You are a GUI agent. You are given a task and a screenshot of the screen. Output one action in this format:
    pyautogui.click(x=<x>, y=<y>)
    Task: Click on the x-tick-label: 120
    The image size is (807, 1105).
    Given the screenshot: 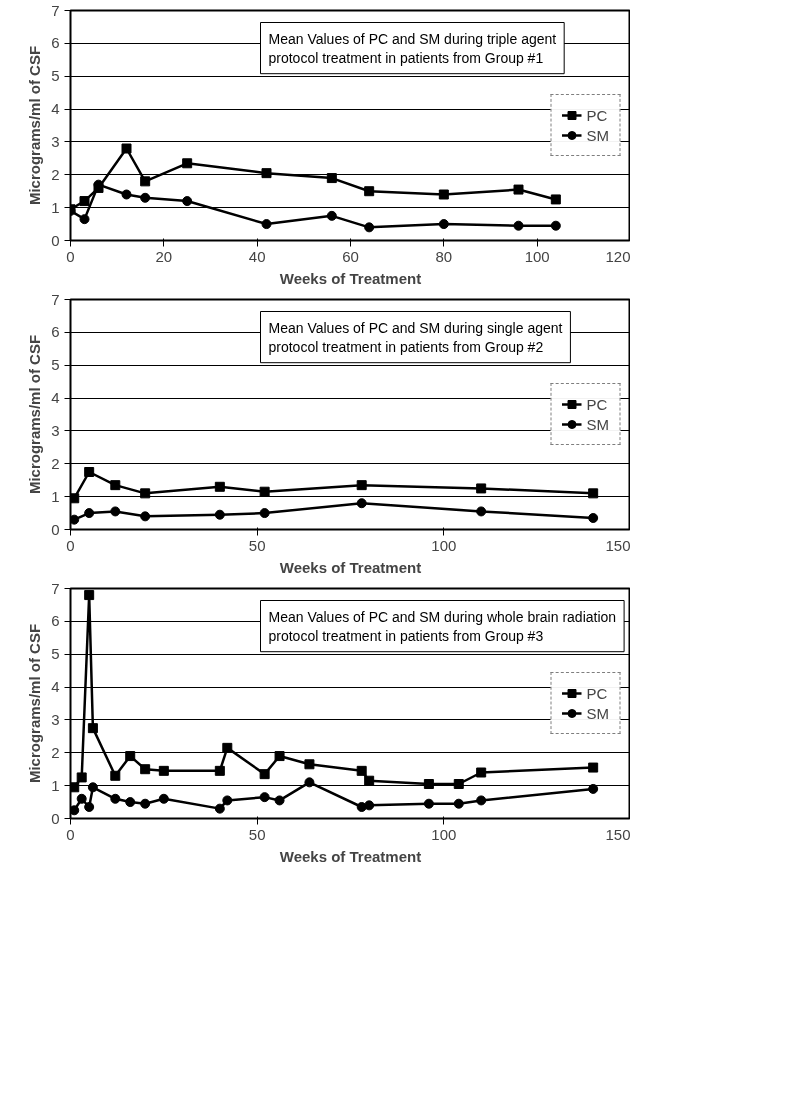 What is the action you would take?
    pyautogui.click(x=618, y=256)
    